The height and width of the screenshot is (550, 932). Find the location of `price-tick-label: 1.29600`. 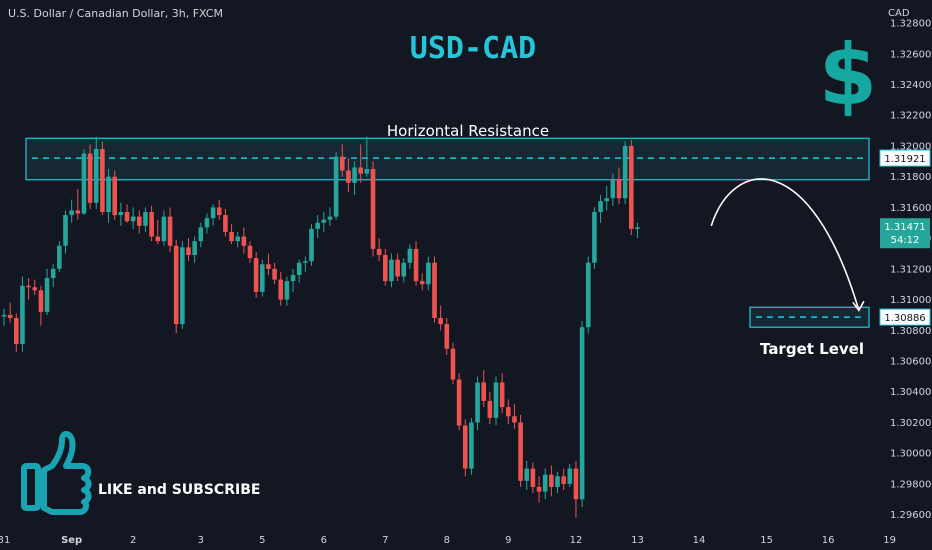

price-tick-label: 1.29600 is located at coordinates (910, 515).